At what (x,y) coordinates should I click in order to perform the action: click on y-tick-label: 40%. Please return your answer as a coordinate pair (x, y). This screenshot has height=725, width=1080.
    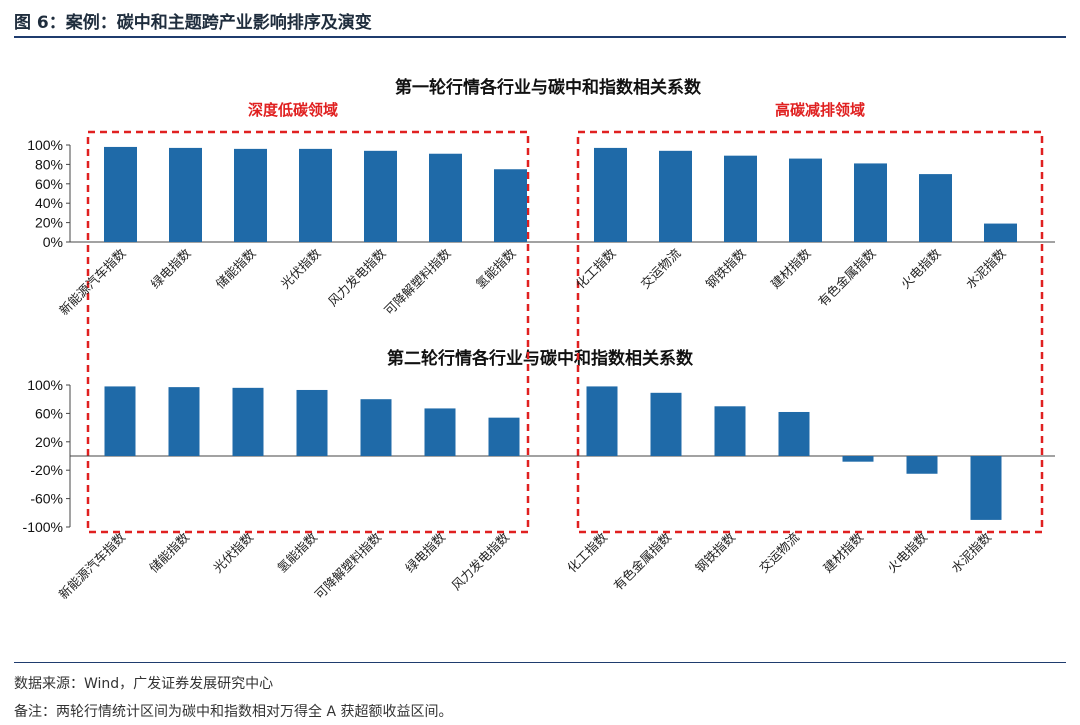
    Looking at the image, I should click on (49, 203).